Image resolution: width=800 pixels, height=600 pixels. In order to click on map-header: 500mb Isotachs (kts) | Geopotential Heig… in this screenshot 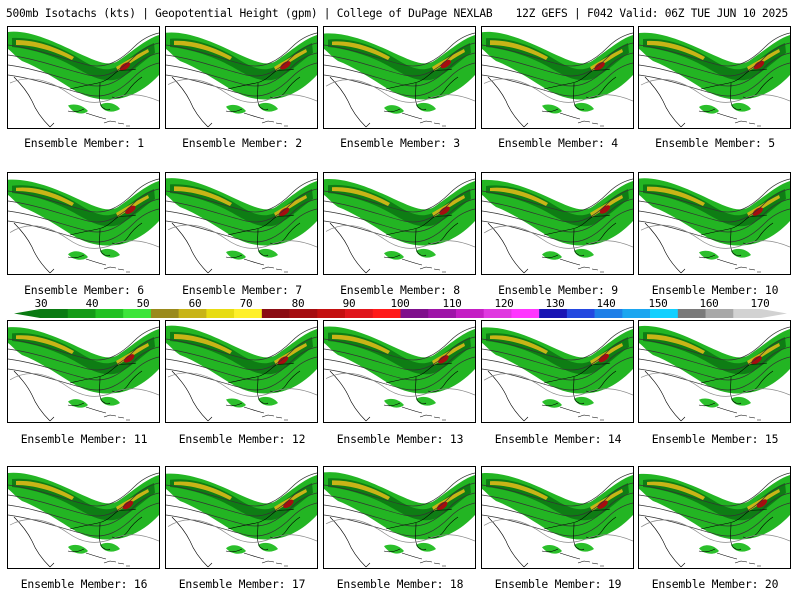, I will do `click(401, 14)`.